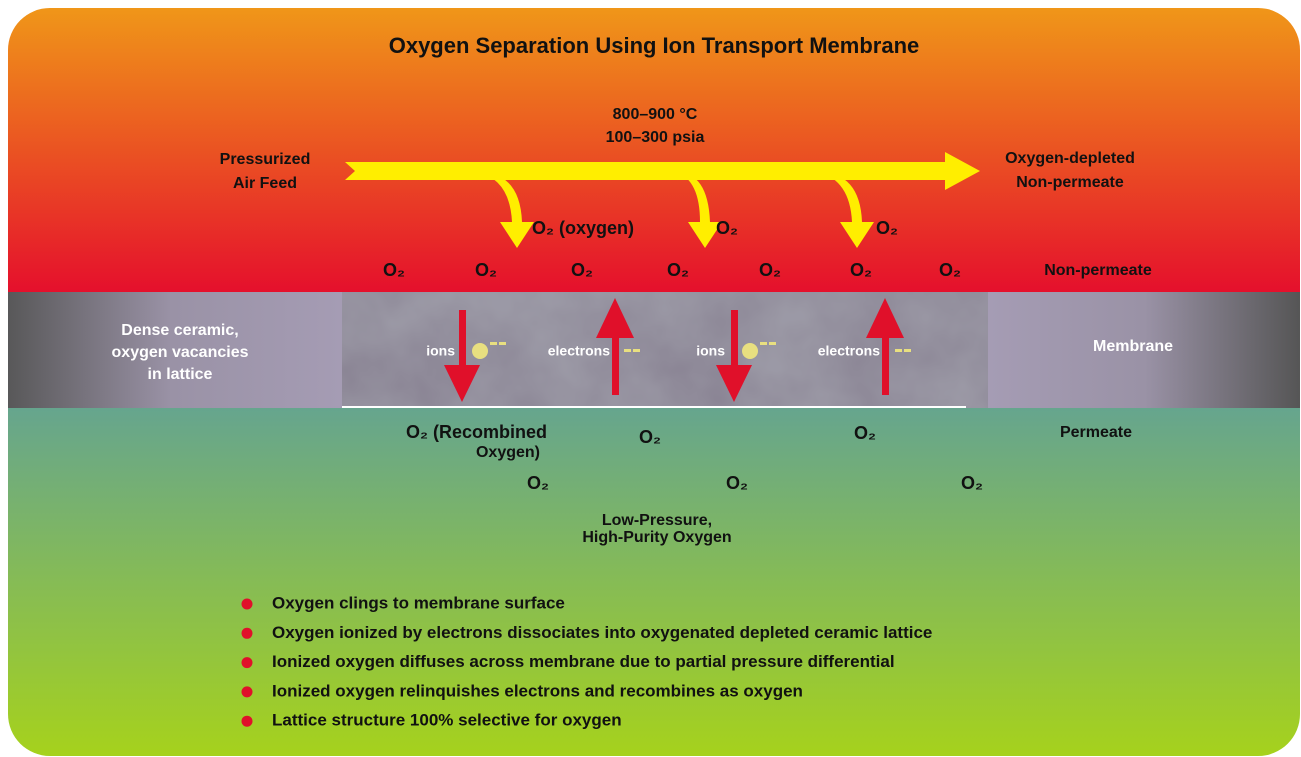 The image size is (1301, 757). What do you see at coordinates (265, 159) in the screenshot?
I see `feed-label: Pressurized` at bounding box center [265, 159].